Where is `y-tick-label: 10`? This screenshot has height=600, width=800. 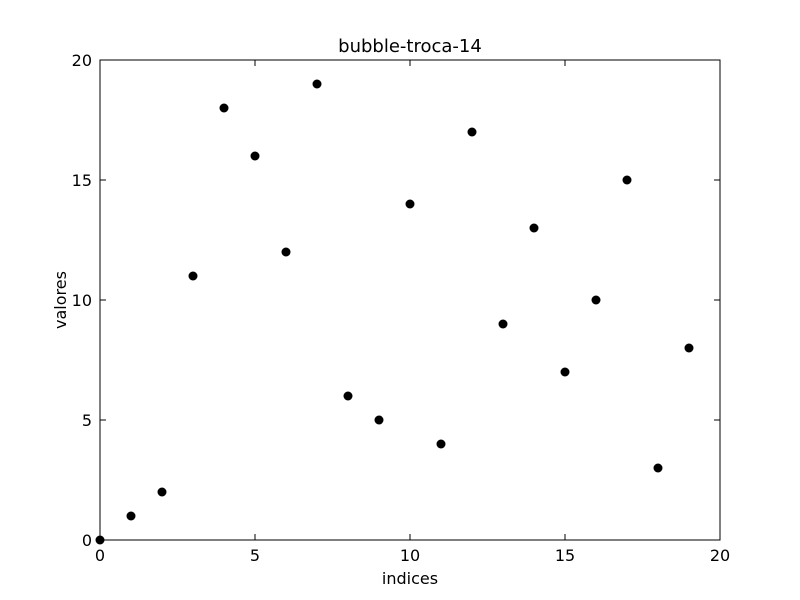
y-tick-label: 10 is located at coordinates (82, 300).